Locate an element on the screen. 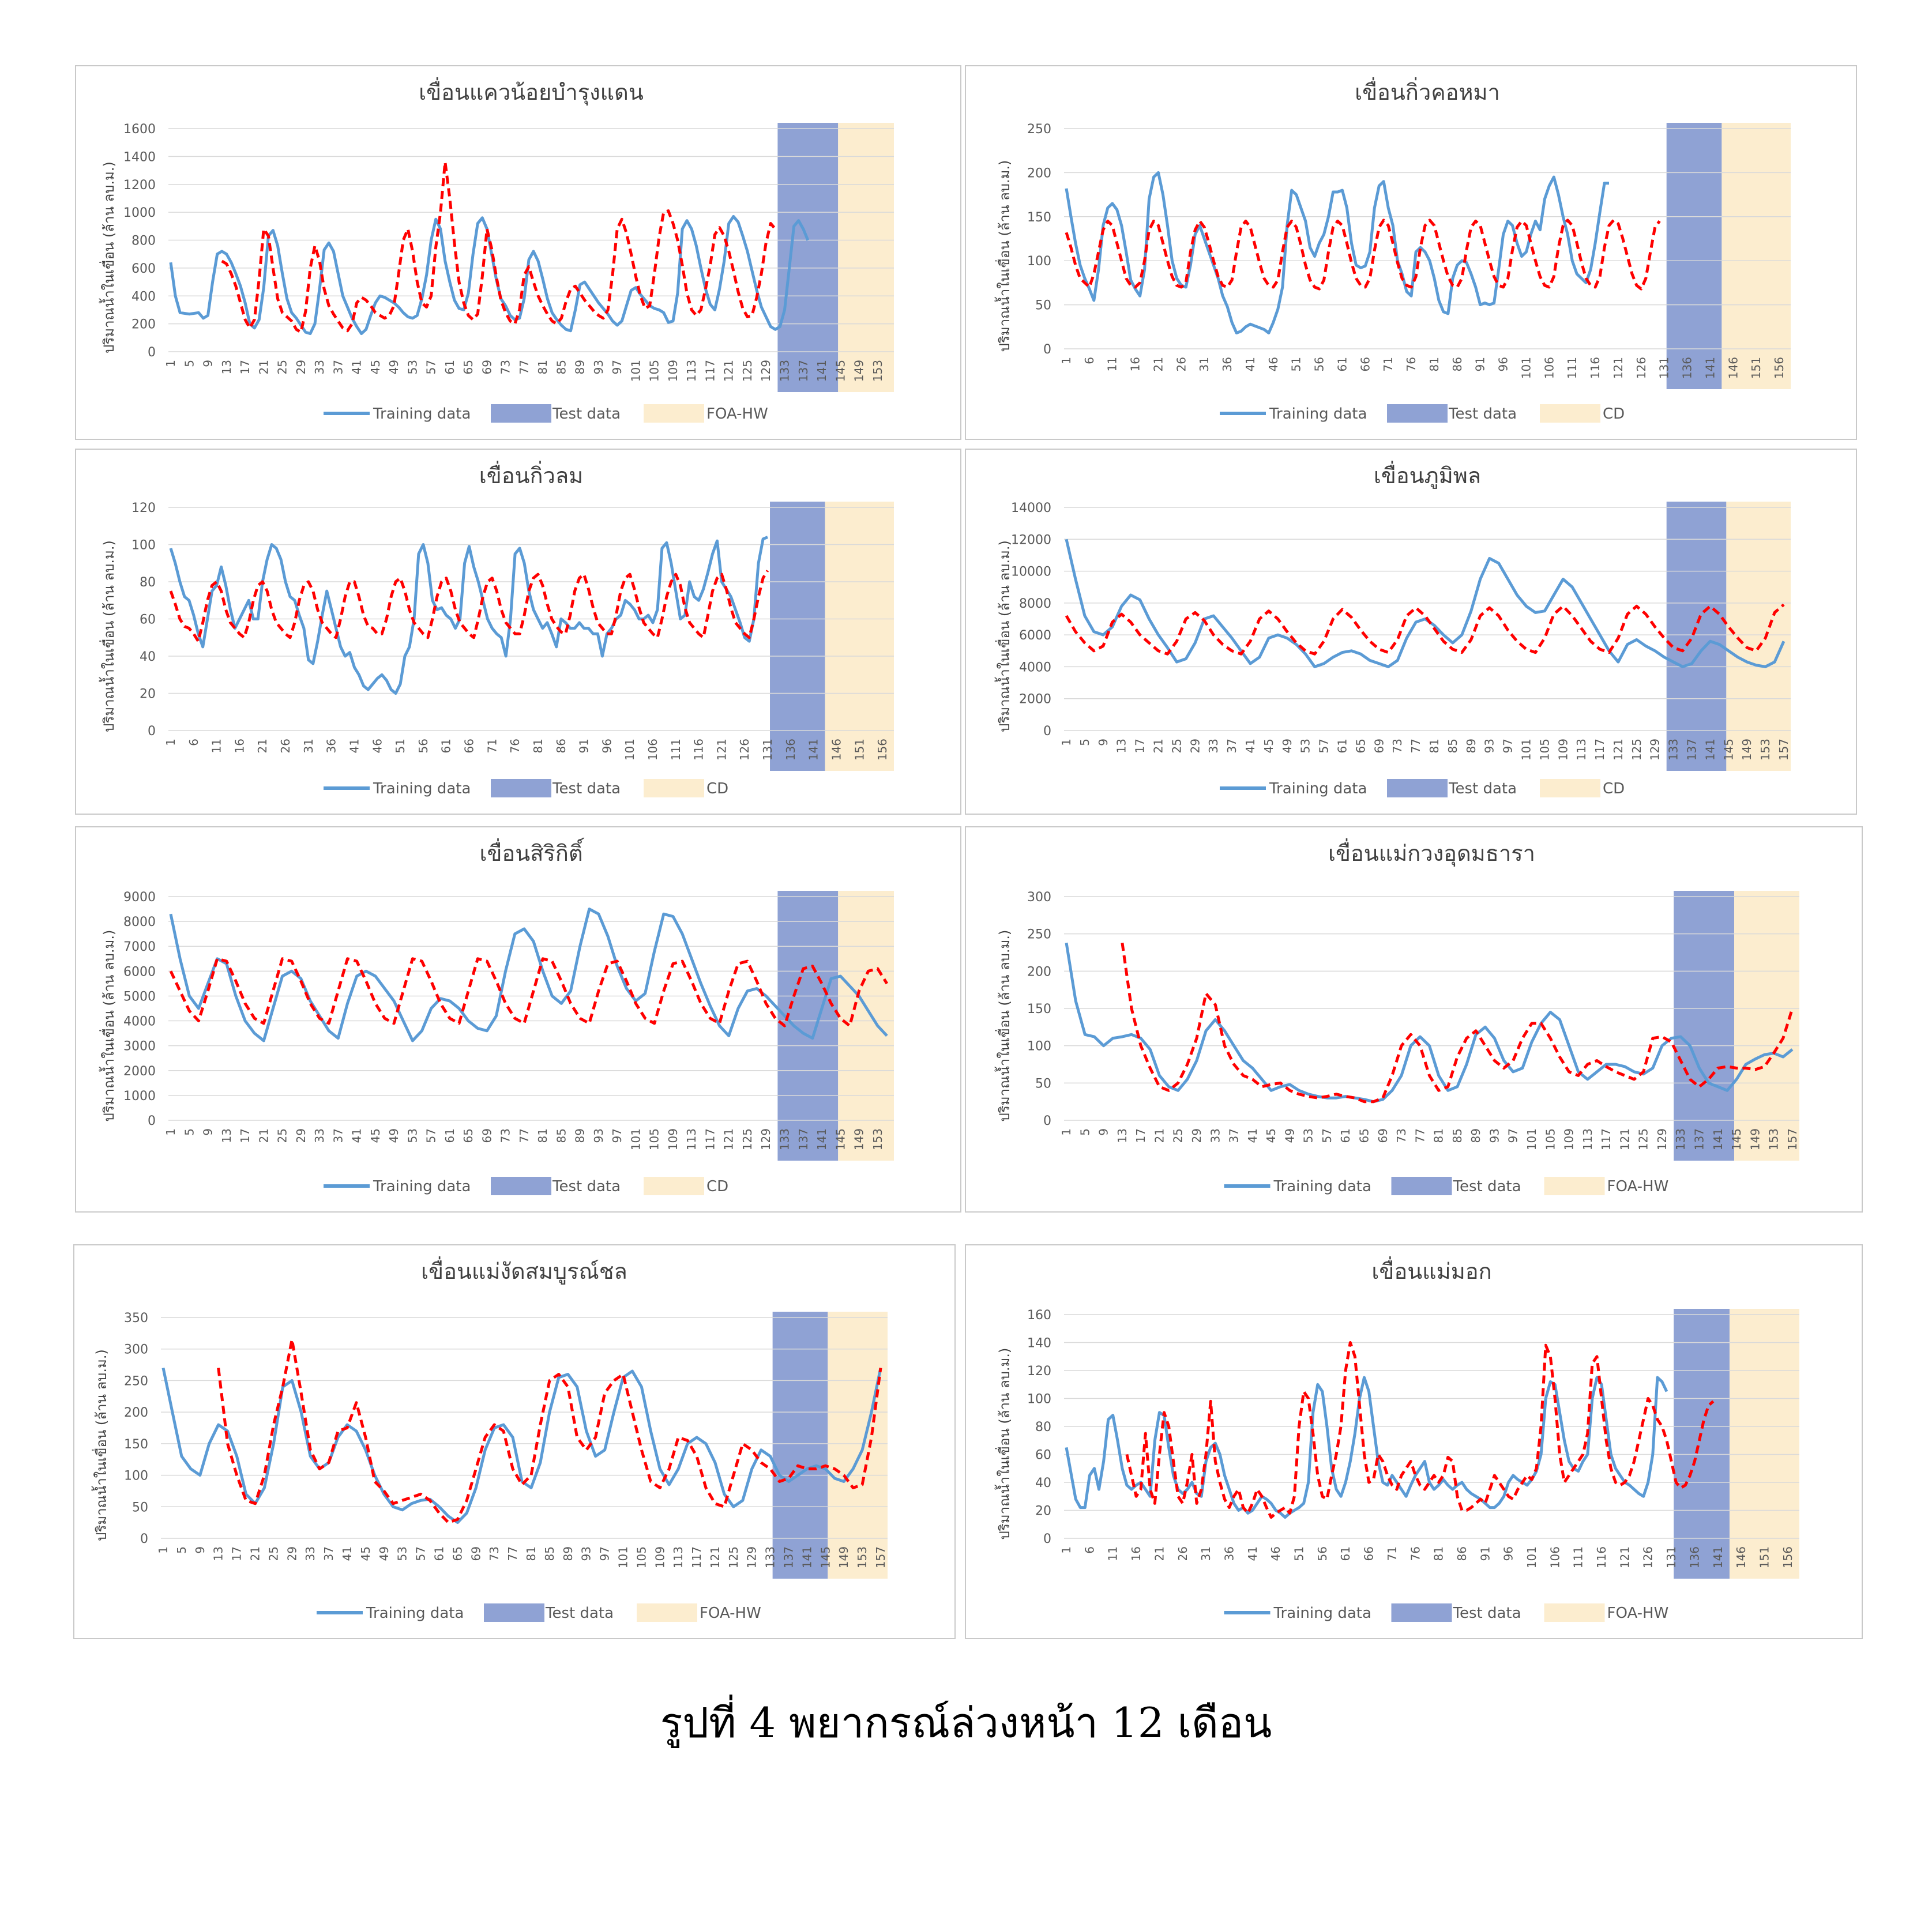  y-tick-label: 1200 is located at coordinates (140, 186).